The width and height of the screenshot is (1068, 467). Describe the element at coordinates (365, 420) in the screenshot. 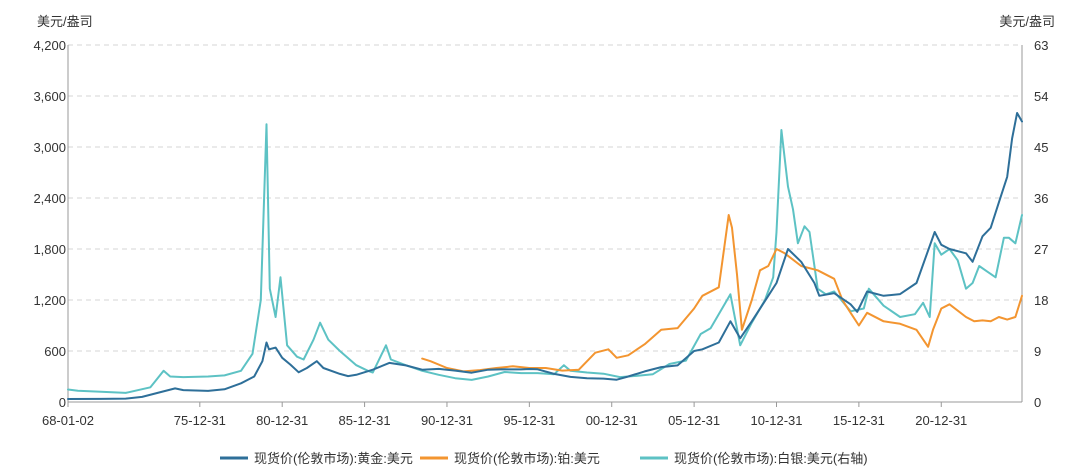

I see `x-tick-label: 85-12-31` at that location.